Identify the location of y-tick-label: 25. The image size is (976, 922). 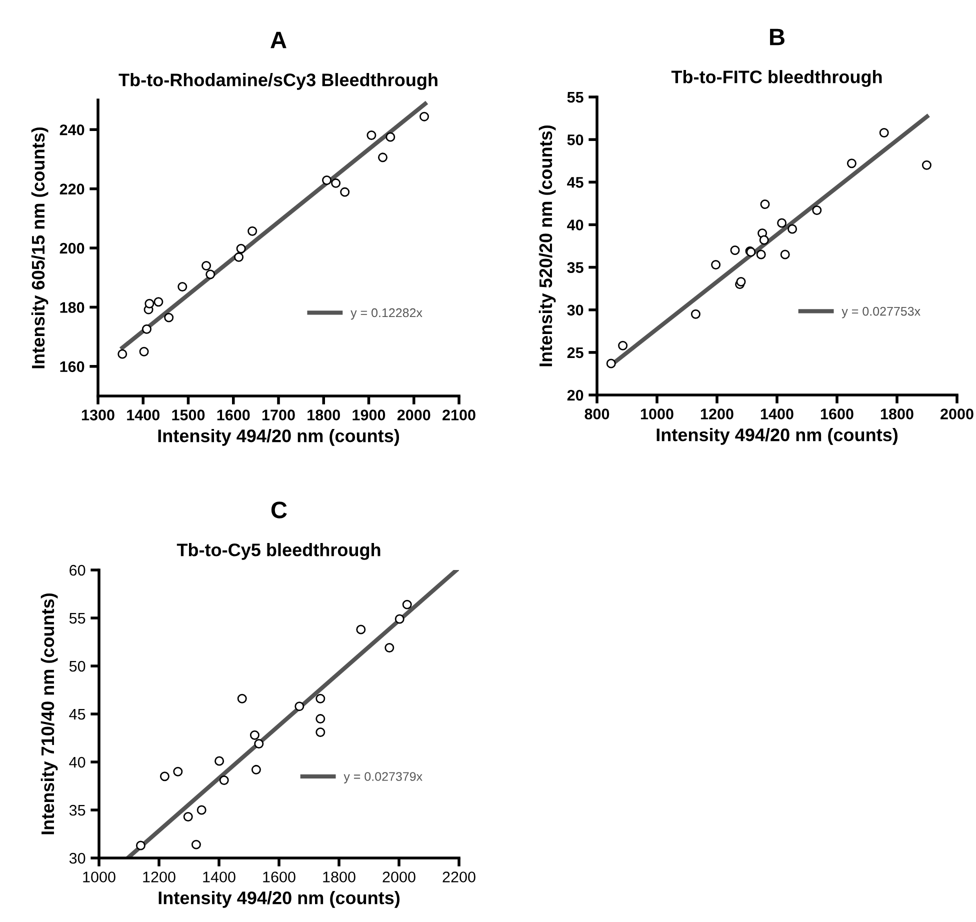
(575, 352).